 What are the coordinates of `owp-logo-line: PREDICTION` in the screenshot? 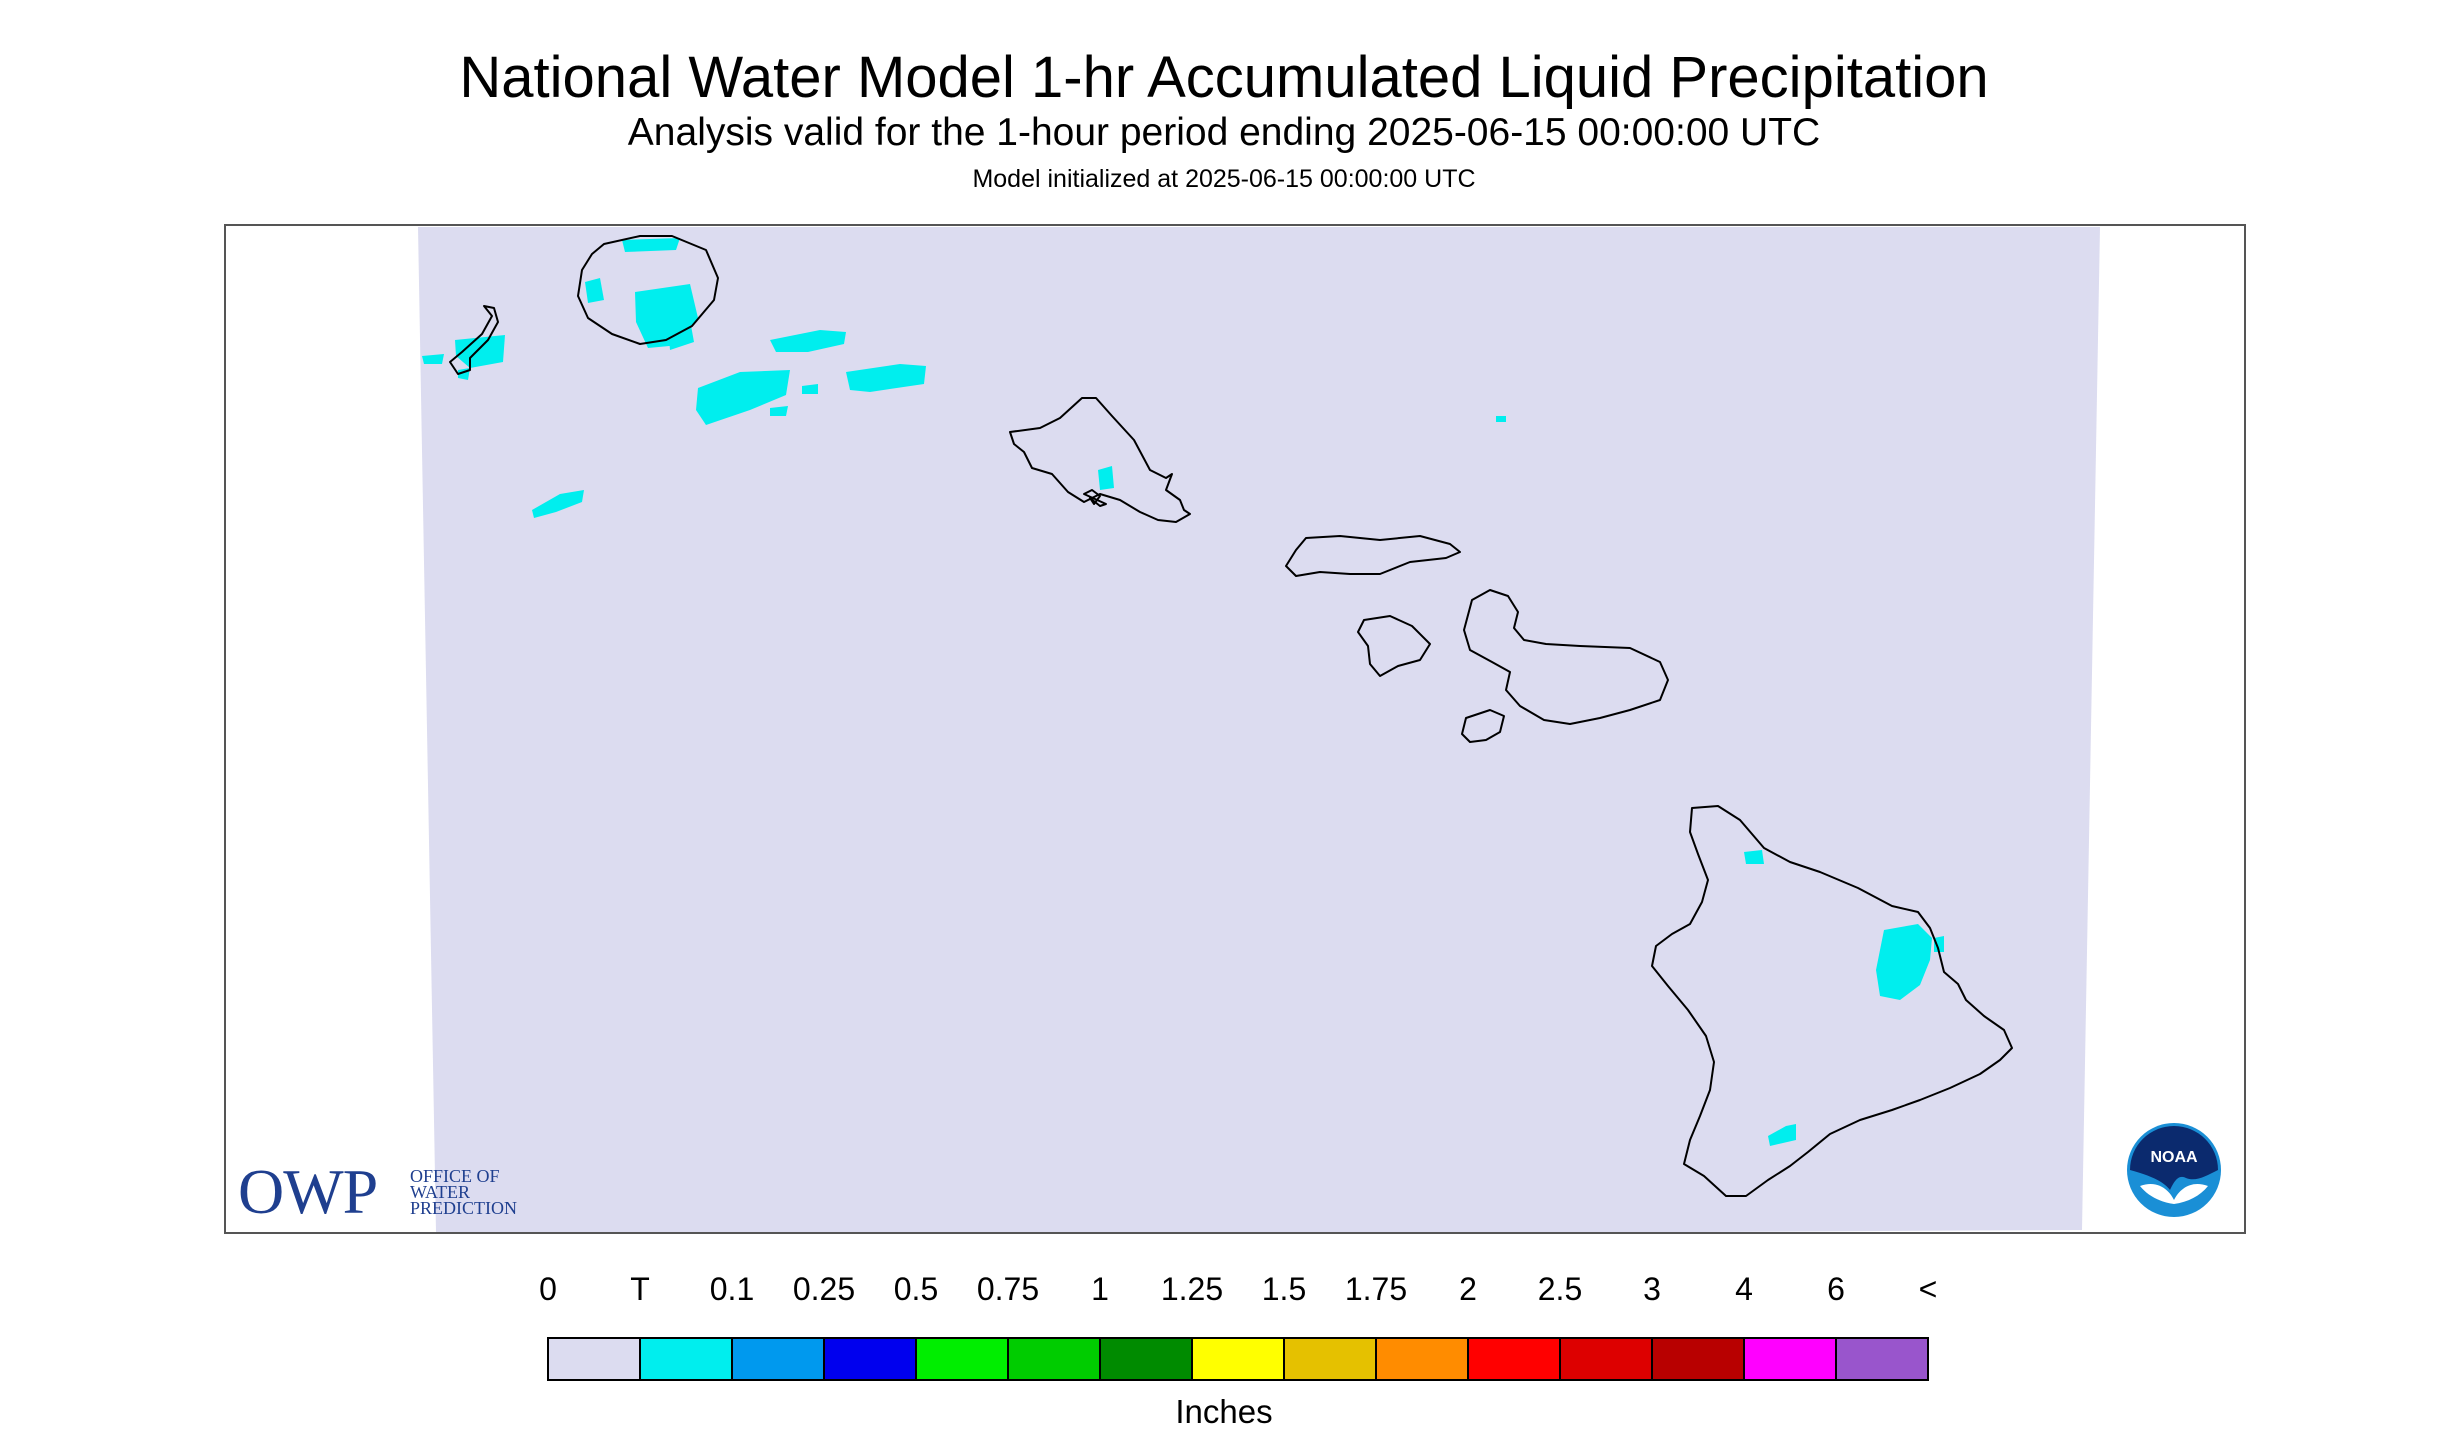 It's located at (463, 1208).